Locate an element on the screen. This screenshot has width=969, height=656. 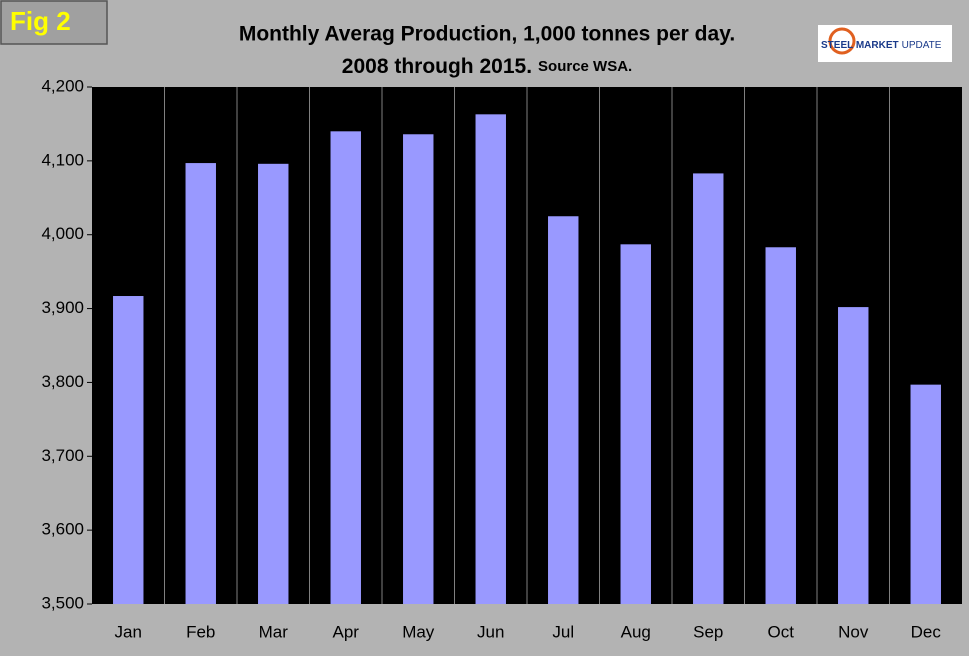
x-tick-label: Jul is located at coordinates (563, 631).